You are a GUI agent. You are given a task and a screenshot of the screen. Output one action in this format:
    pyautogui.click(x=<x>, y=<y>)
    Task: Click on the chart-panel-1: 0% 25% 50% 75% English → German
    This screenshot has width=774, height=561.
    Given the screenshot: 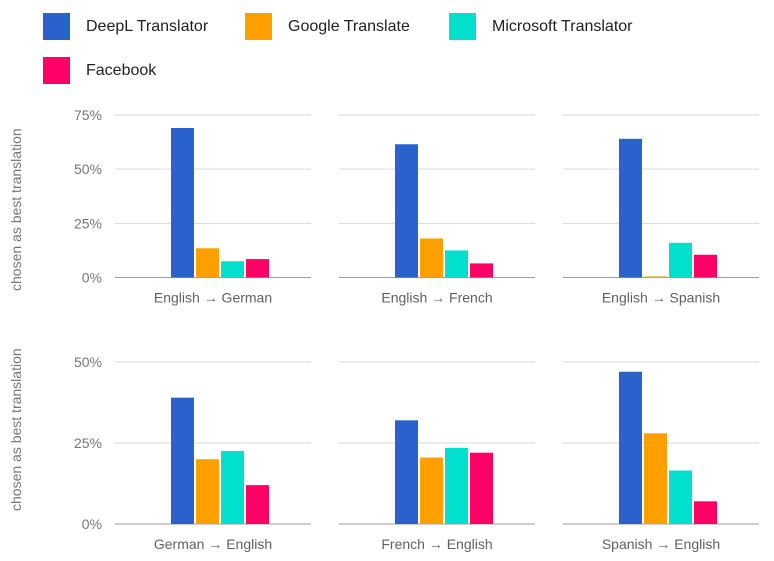 What is the action you would take?
    pyautogui.click(x=192, y=206)
    